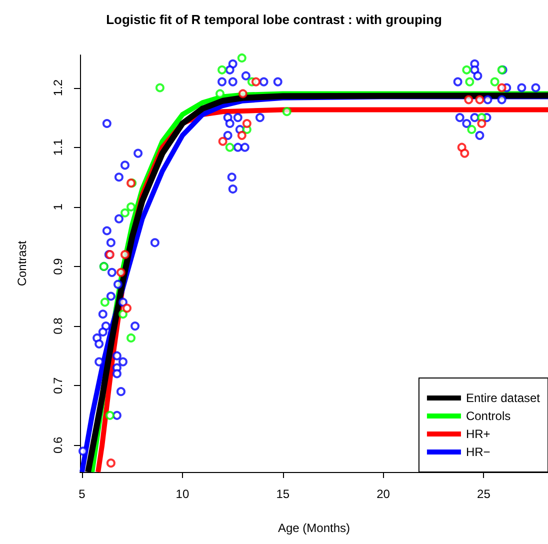  I want to click on x-tick-label: 25, so click(484, 494).